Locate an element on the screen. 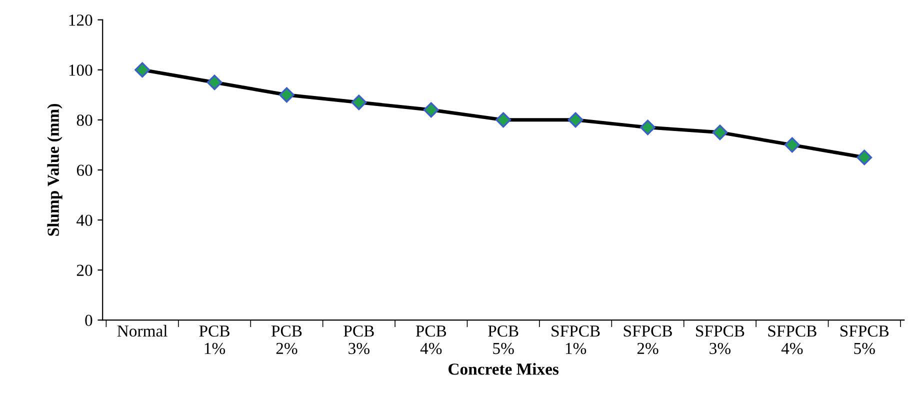  y-tick-label: 20 is located at coordinates (84, 270).